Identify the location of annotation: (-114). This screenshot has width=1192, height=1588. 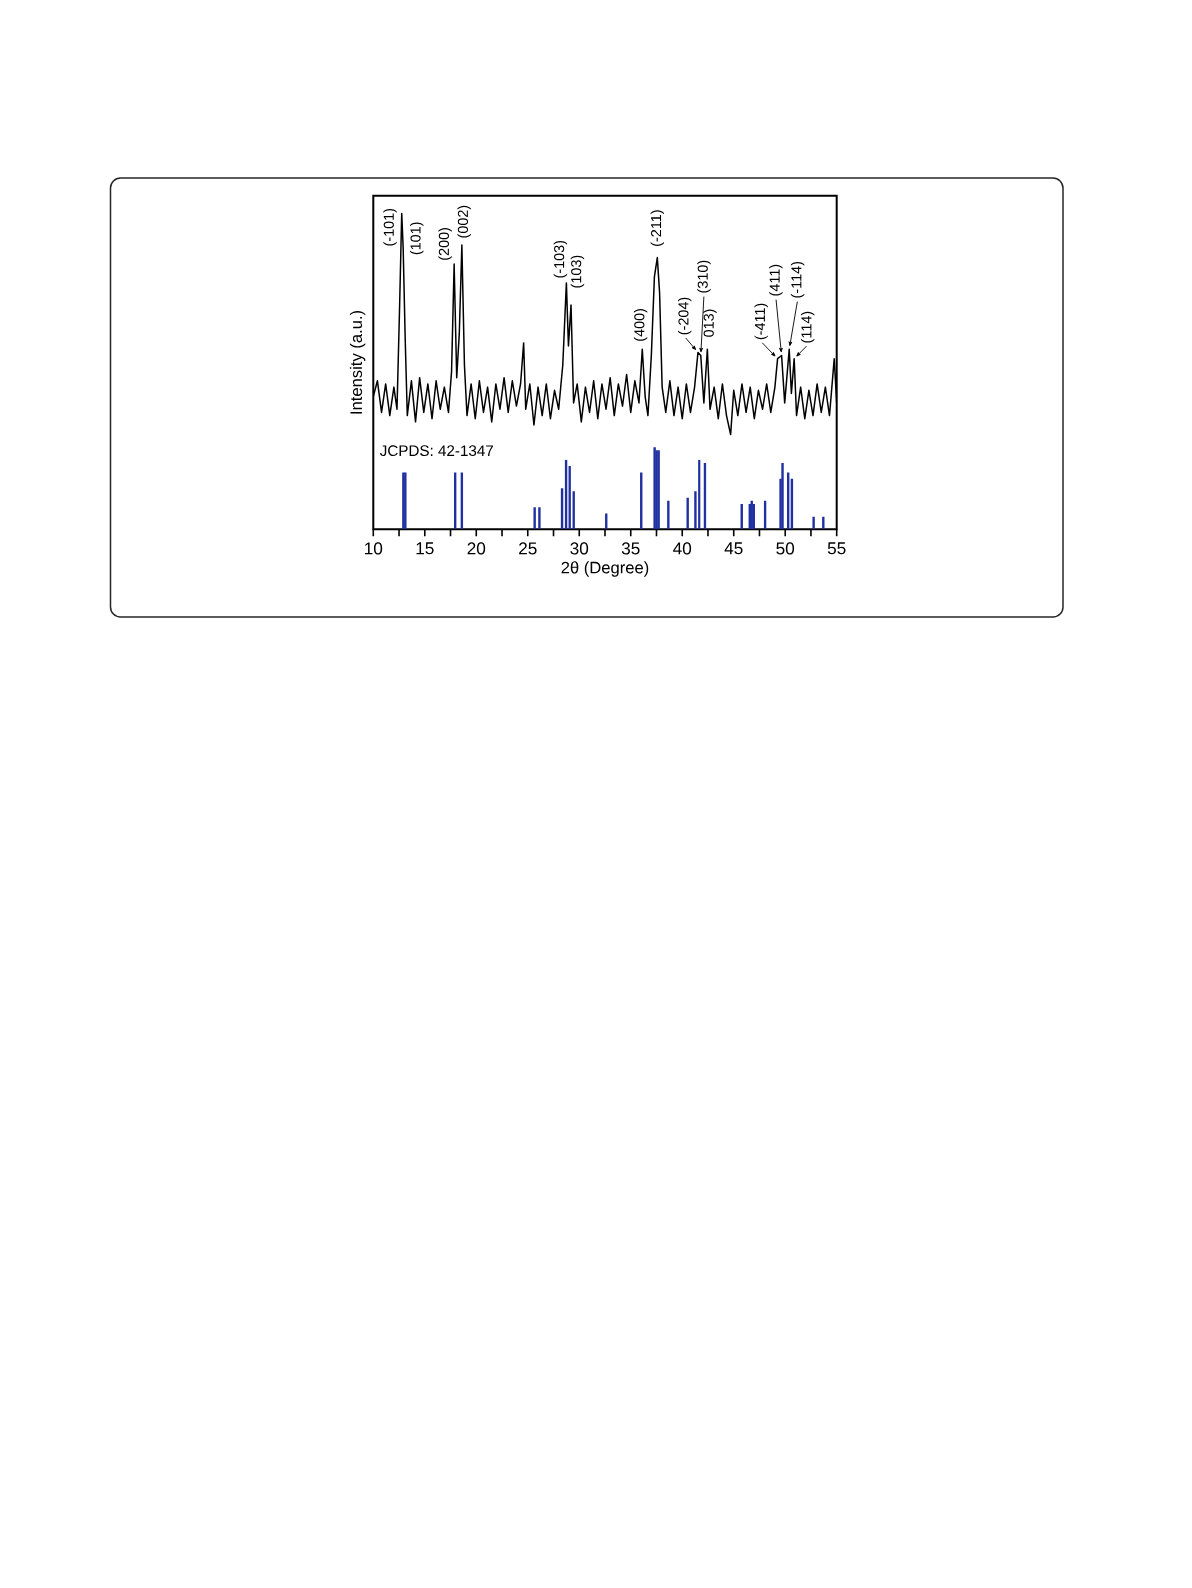
(797, 279).